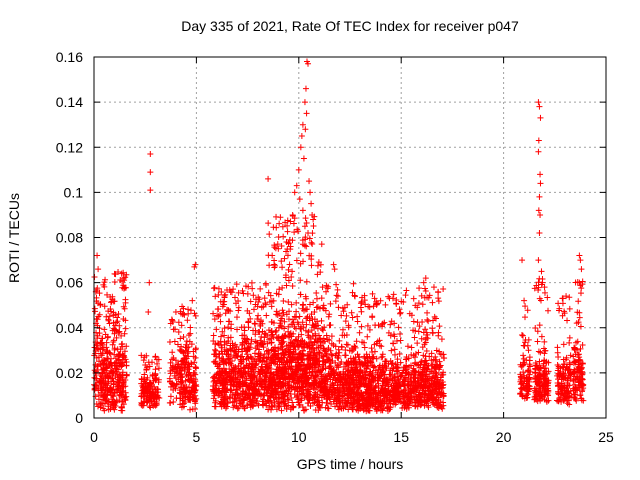 The height and width of the screenshot is (480, 640). I want to click on y-tick-label: 0.04, so click(69, 328).